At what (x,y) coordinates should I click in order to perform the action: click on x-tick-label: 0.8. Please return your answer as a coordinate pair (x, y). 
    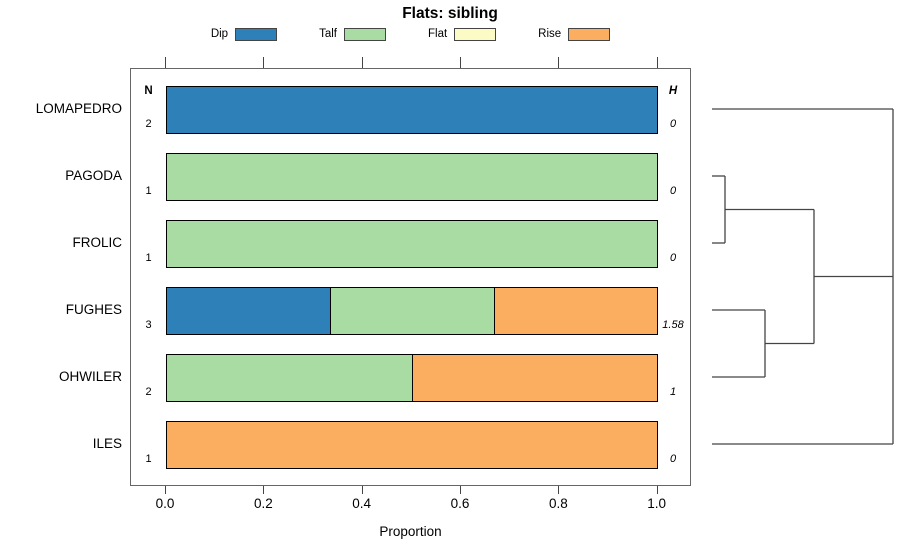
    Looking at the image, I should click on (558, 503).